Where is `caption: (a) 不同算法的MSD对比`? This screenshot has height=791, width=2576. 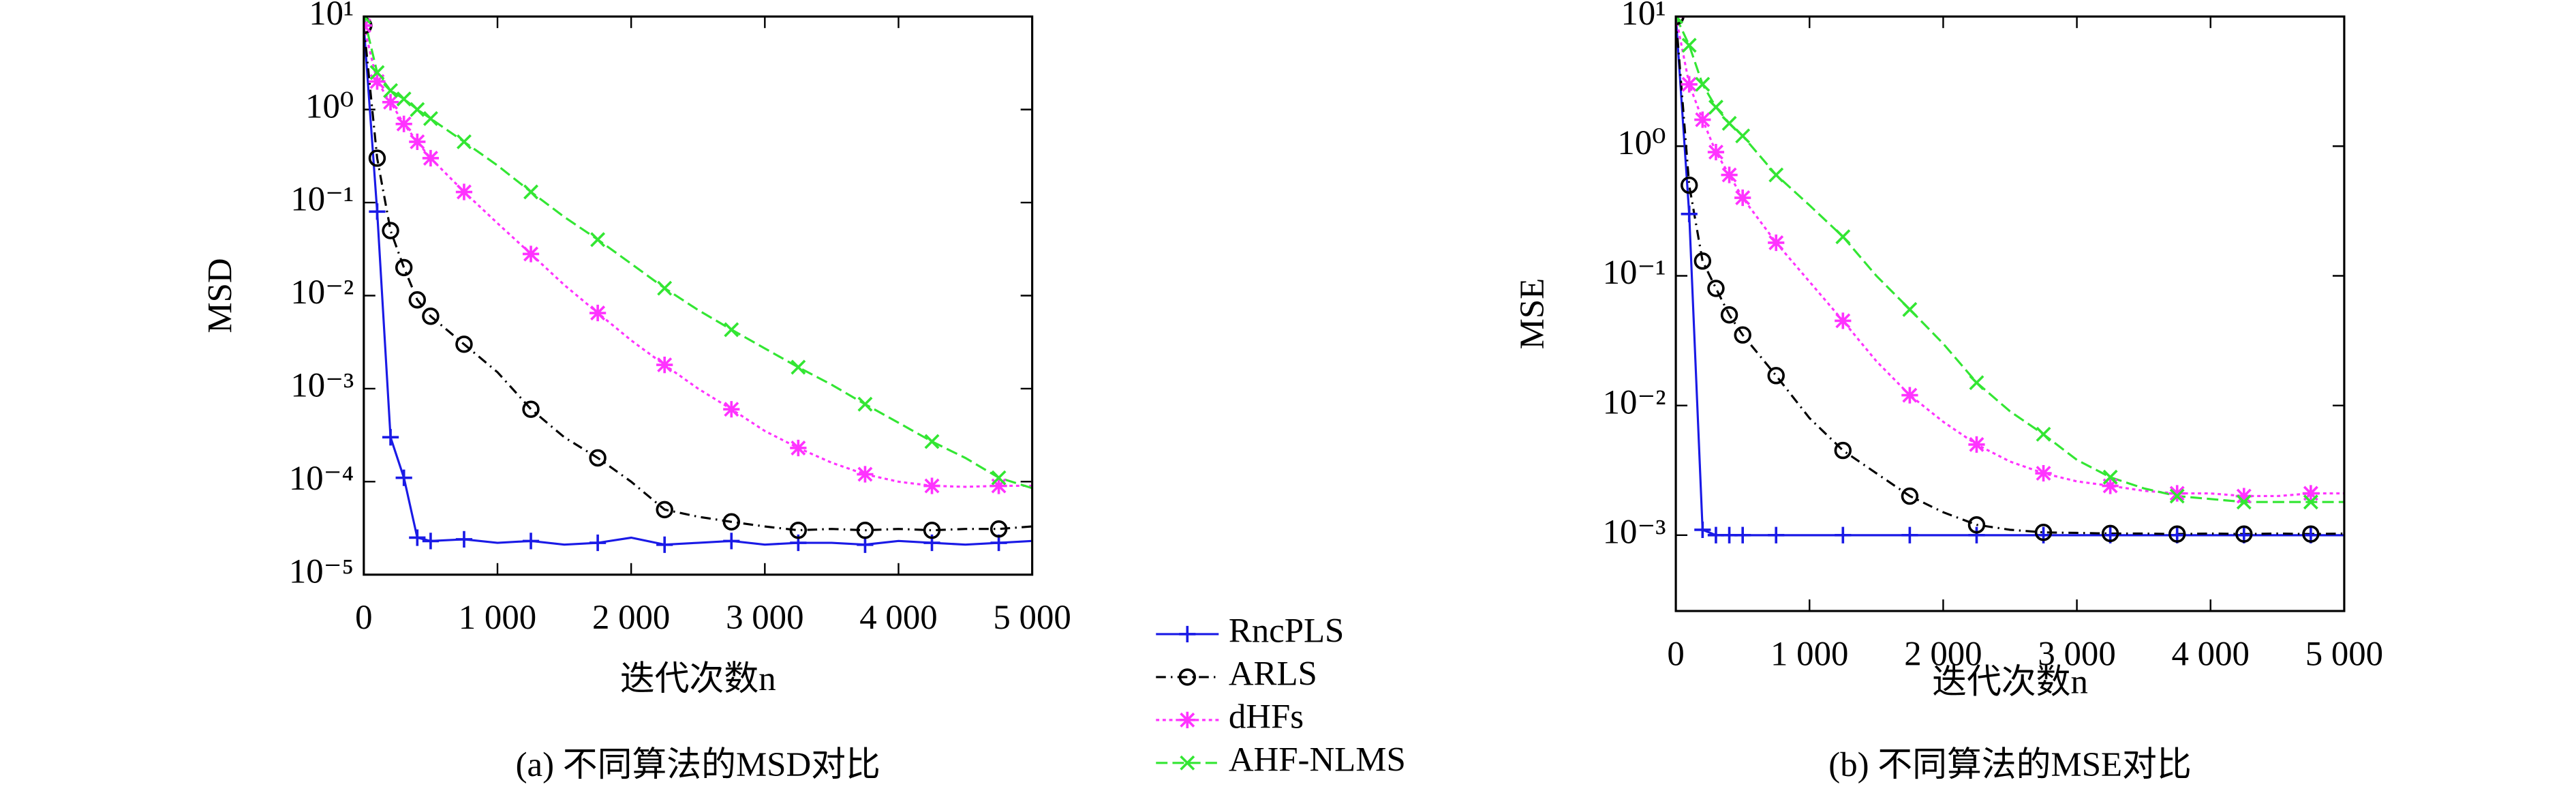 caption: (a) 不同算法的MSD对比 is located at coordinates (698, 764).